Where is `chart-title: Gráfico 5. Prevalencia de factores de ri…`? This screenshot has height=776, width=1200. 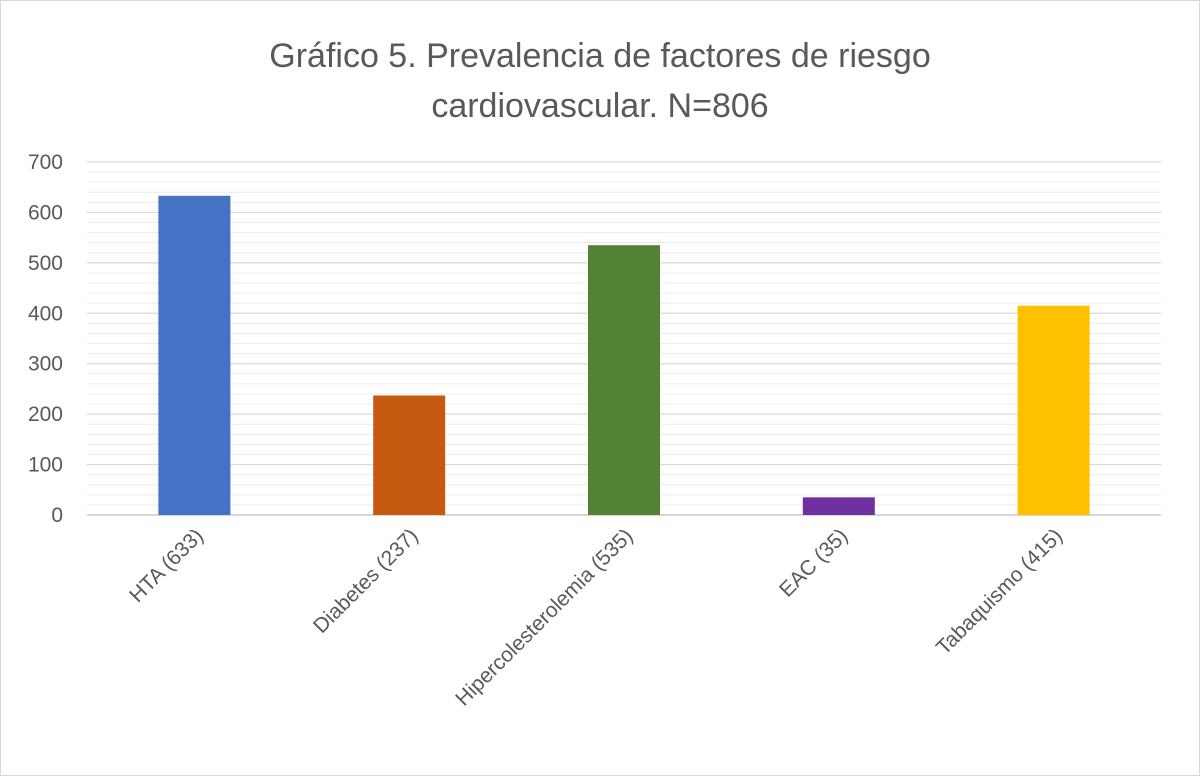
chart-title: Gráfico 5. Prevalencia de factores de ri… is located at coordinates (600, 81).